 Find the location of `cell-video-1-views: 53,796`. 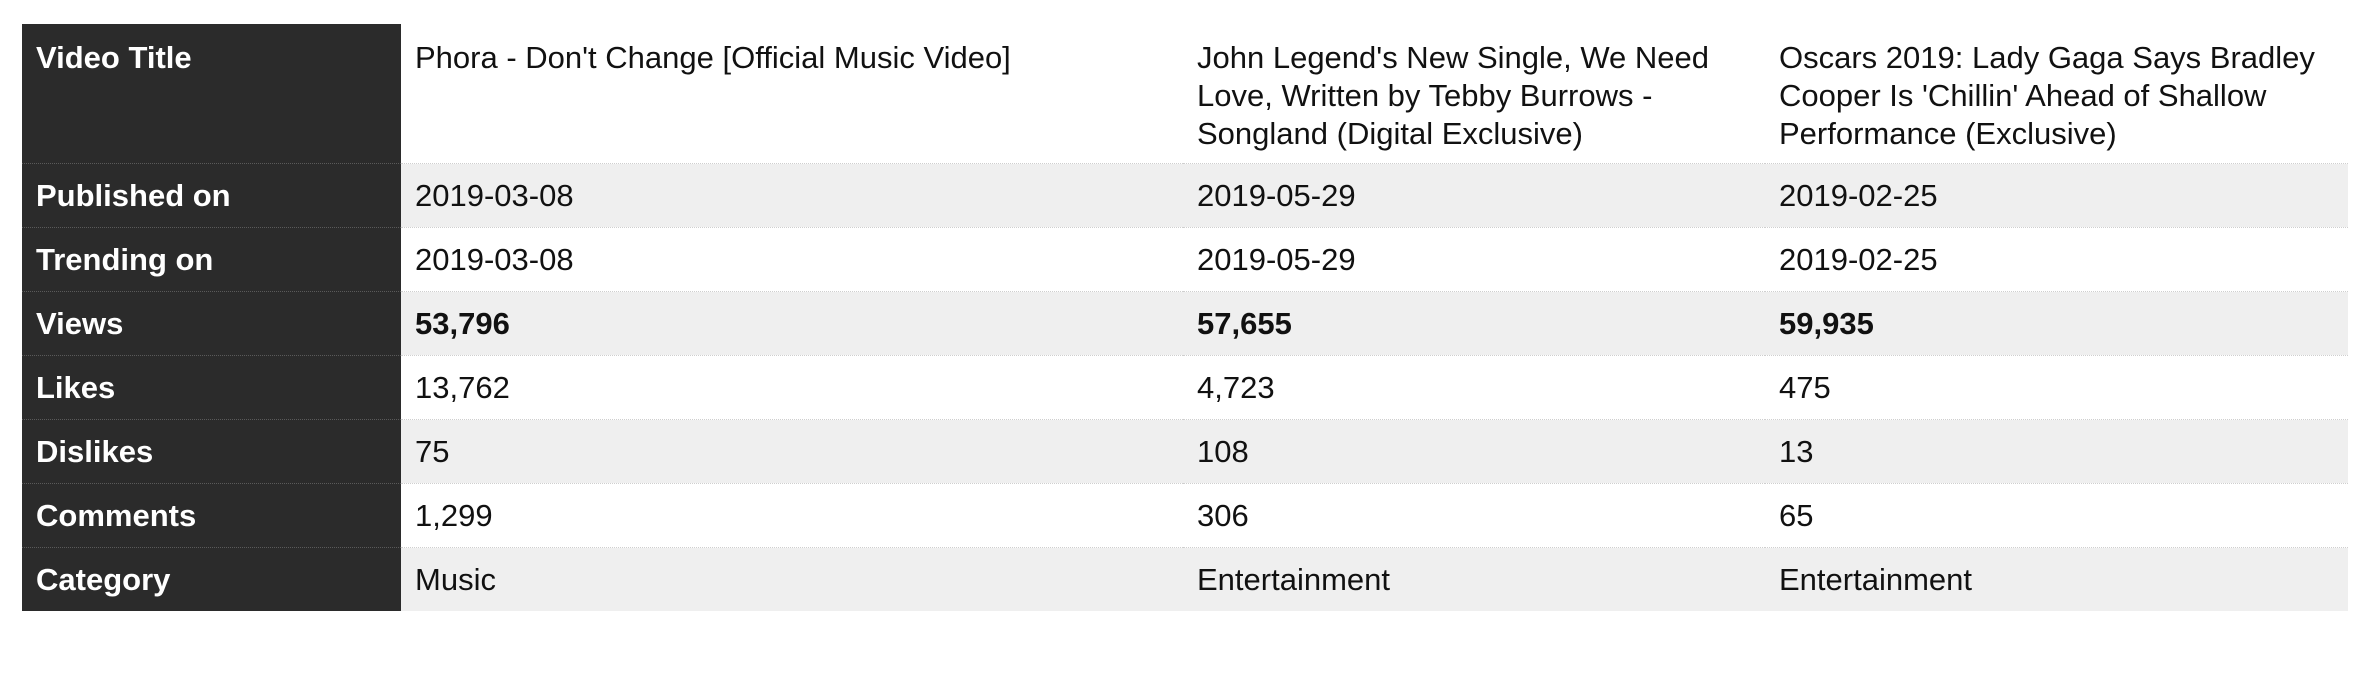

cell-video-1-views: 53,796 is located at coordinates (792, 323).